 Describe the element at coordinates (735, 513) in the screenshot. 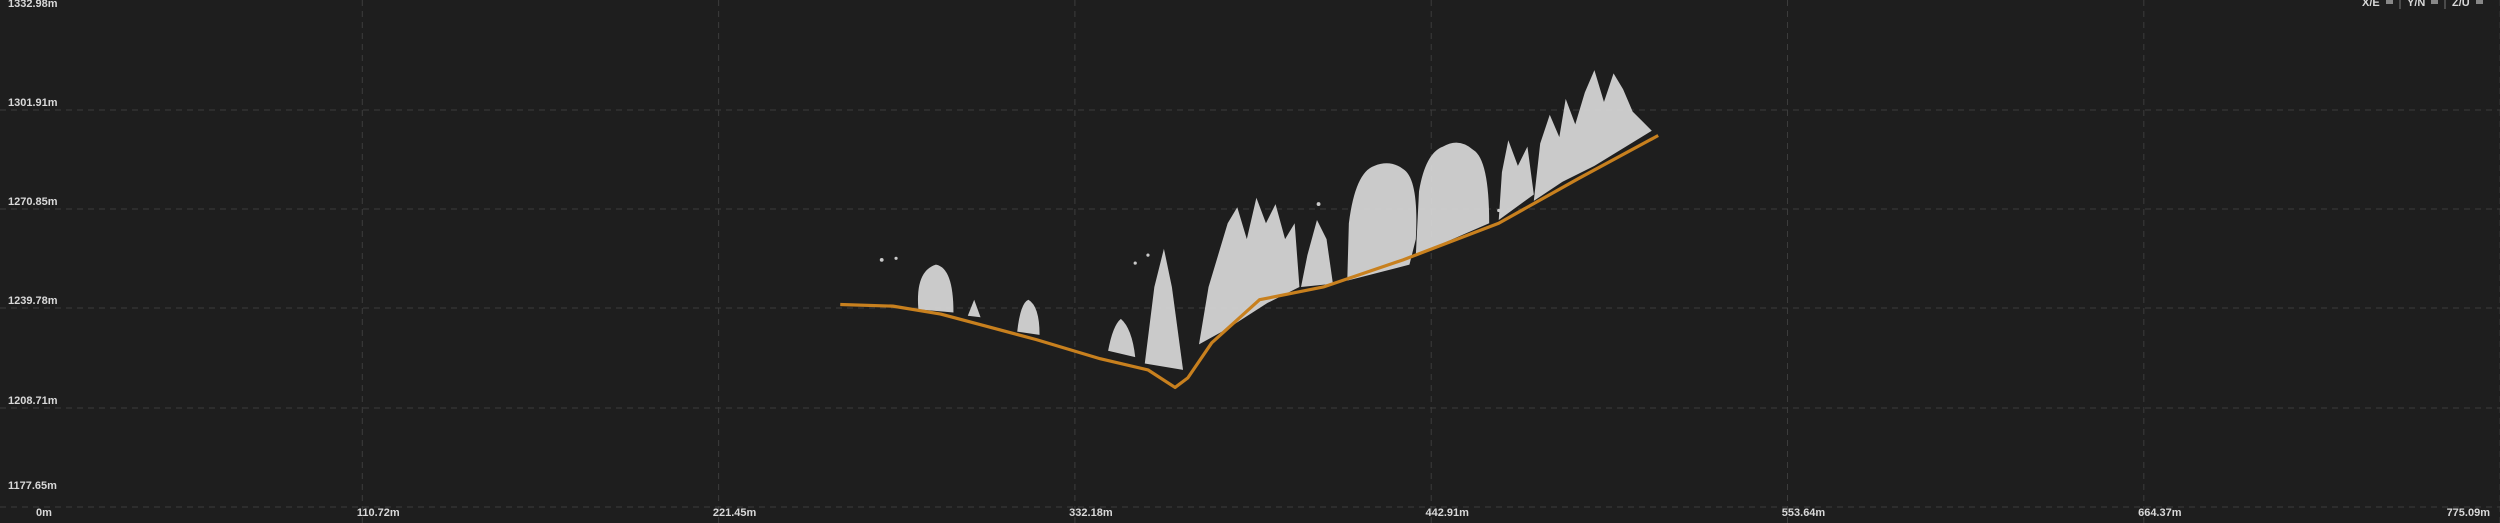

I see `x-axis-label: 221.45m` at that location.